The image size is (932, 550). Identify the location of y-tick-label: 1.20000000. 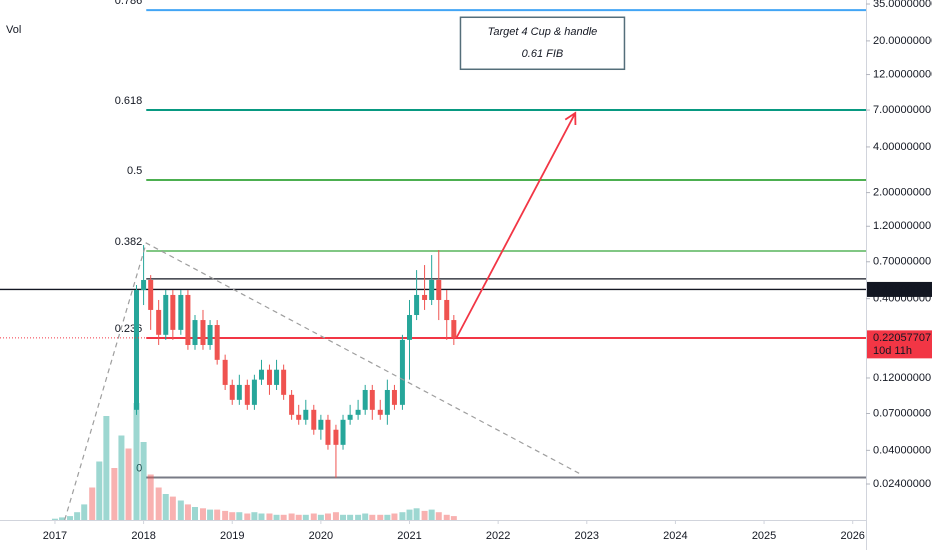
(902, 226).